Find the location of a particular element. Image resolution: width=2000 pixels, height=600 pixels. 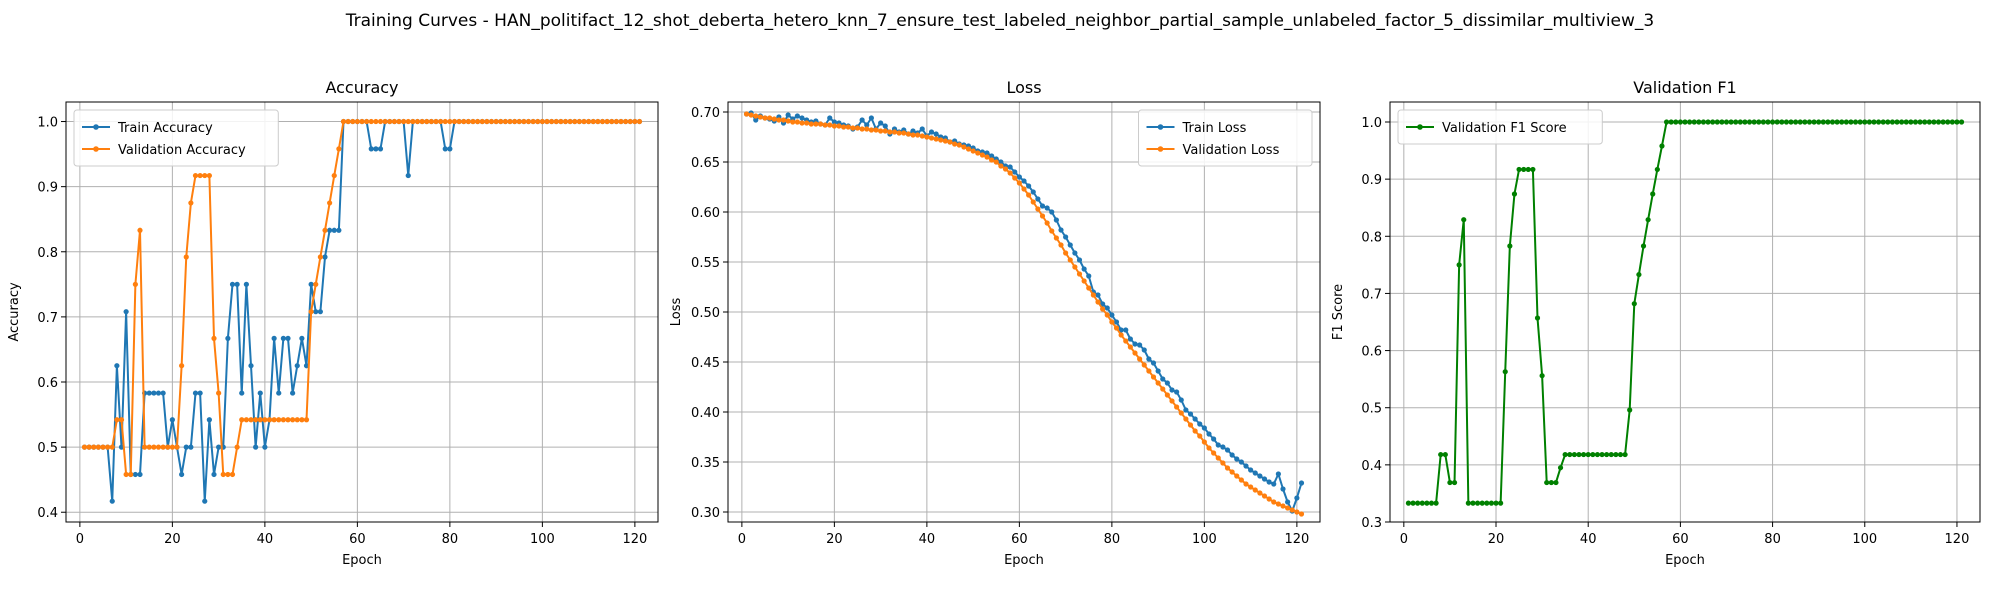

y-tick-label: 0.55 is located at coordinates (705, 263).